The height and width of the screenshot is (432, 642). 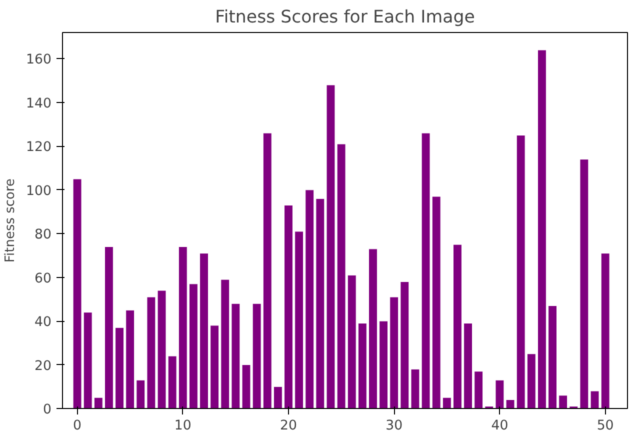 What do you see at coordinates (43, 322) in the screenshot?
I see `y-tick-label: 40` at bounding box center [43, 322].